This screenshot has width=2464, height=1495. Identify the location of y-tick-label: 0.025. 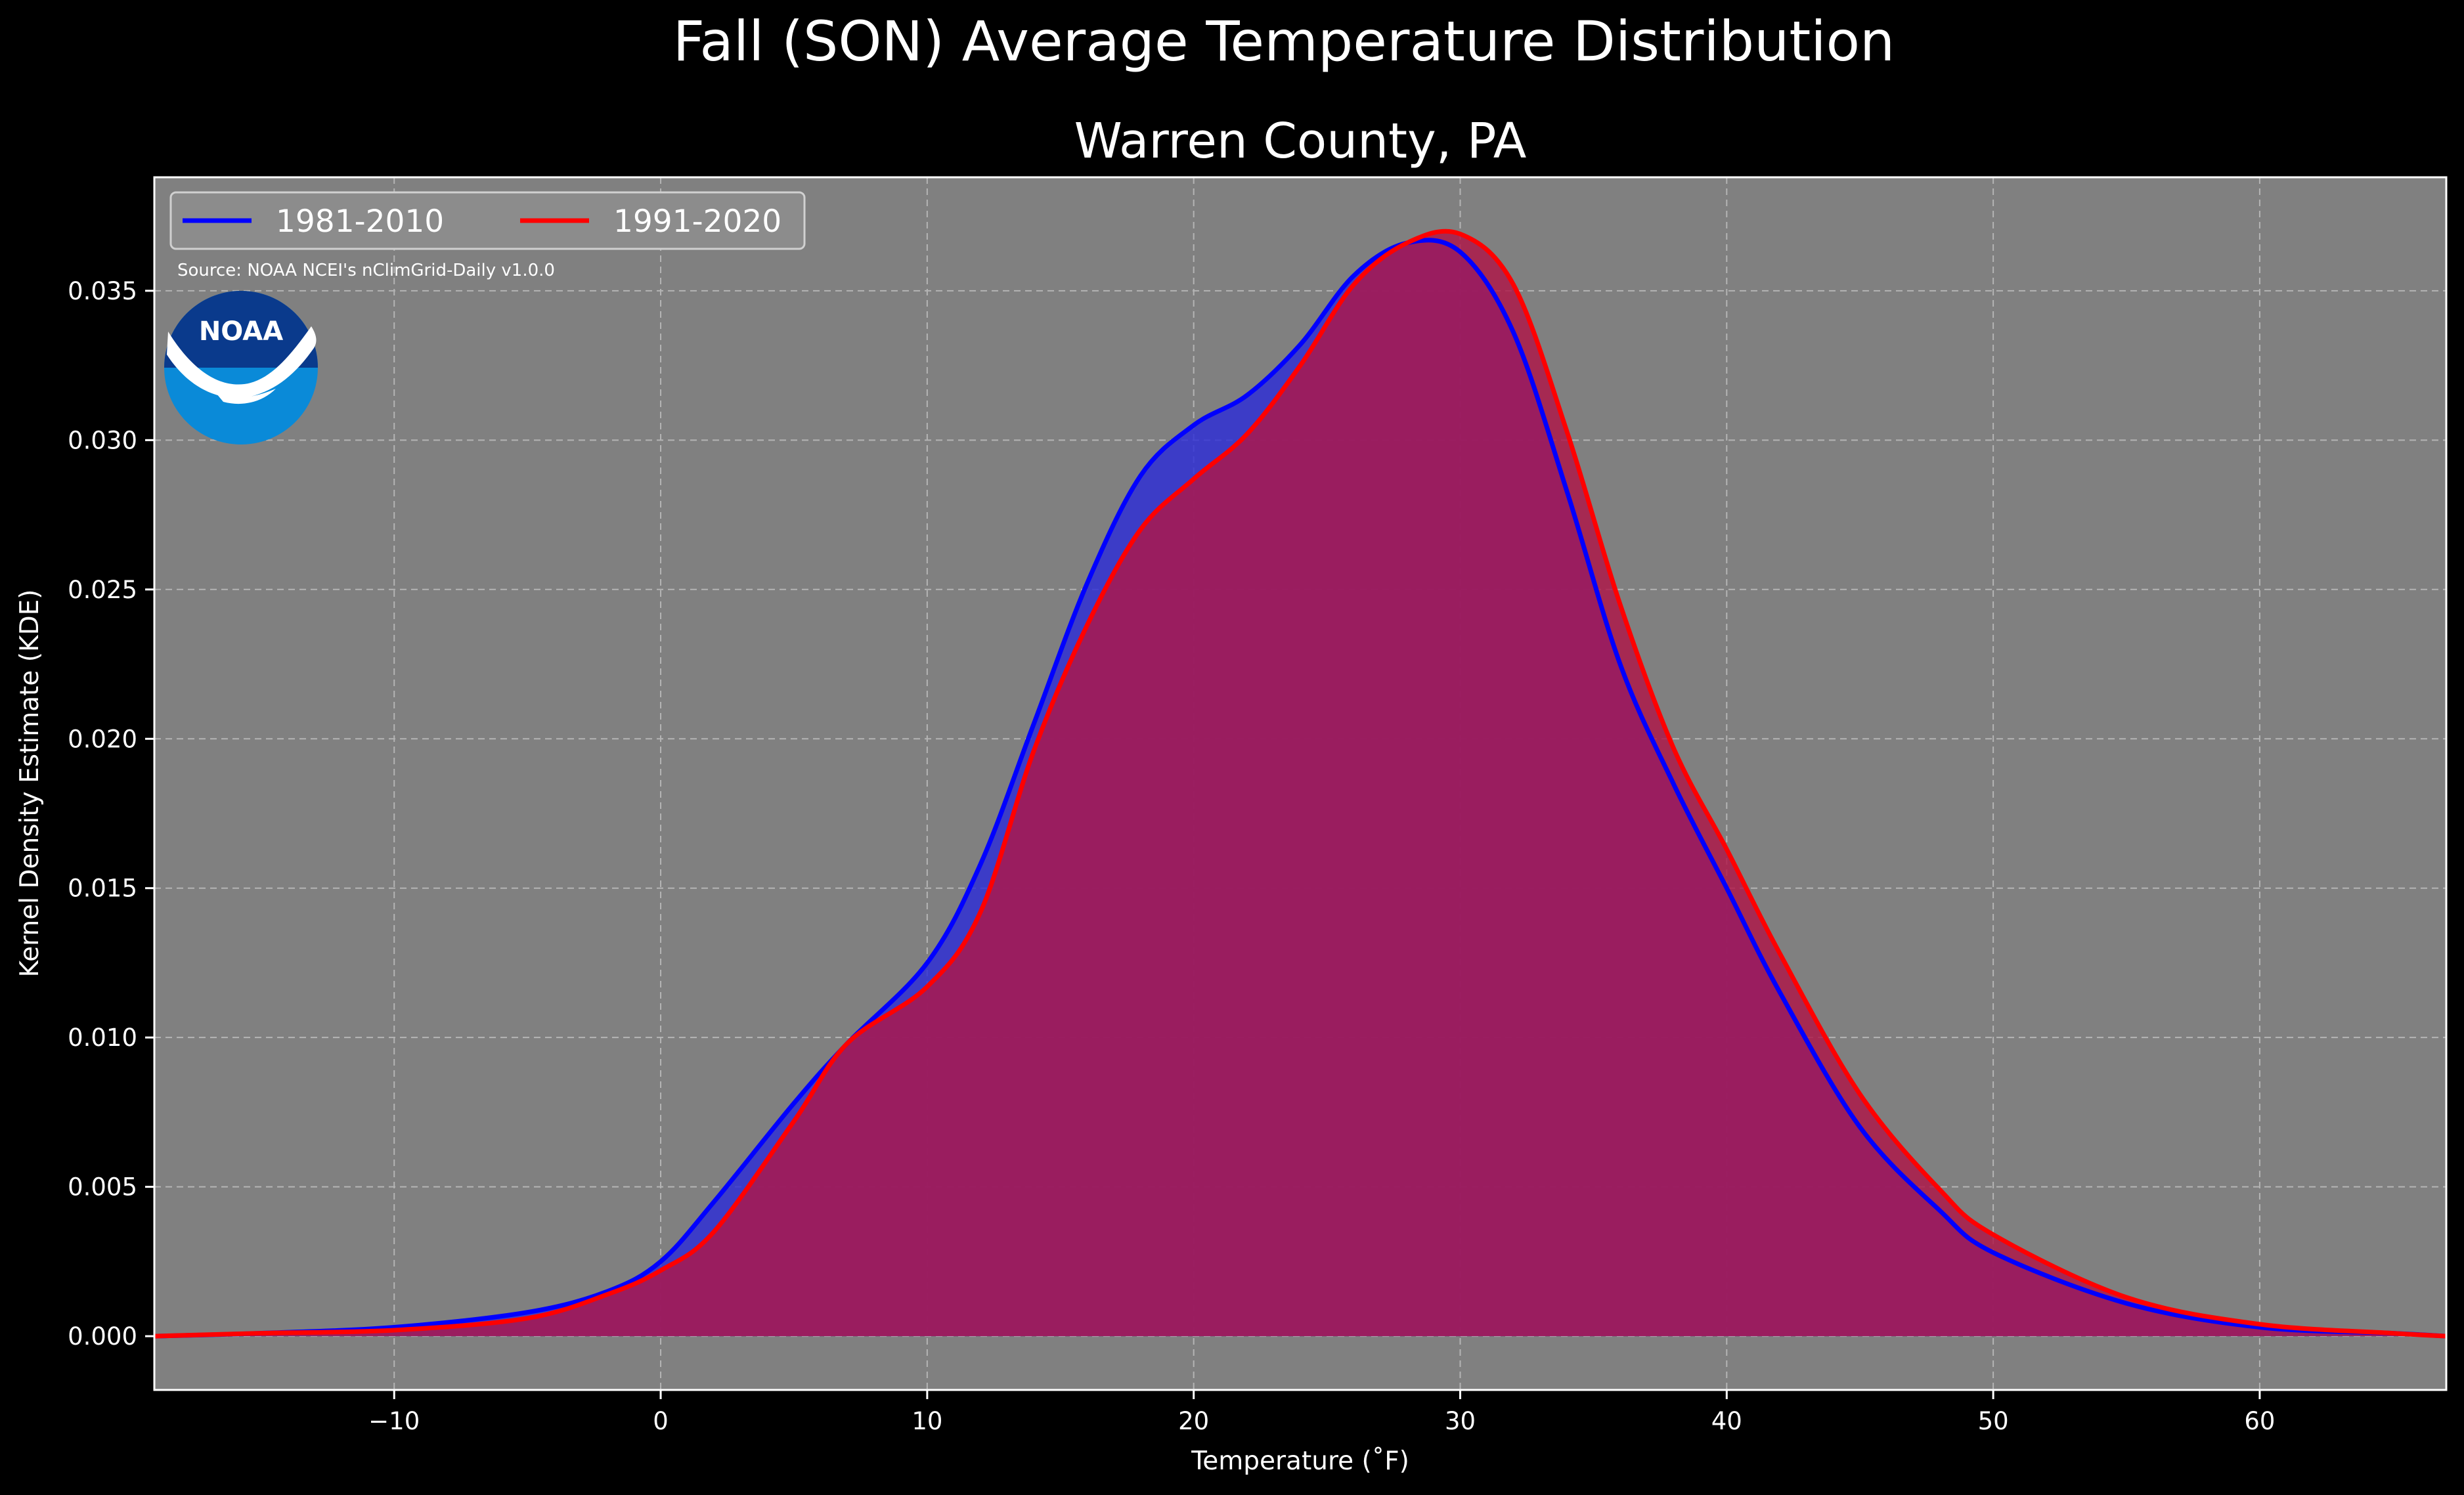
(102, 590).